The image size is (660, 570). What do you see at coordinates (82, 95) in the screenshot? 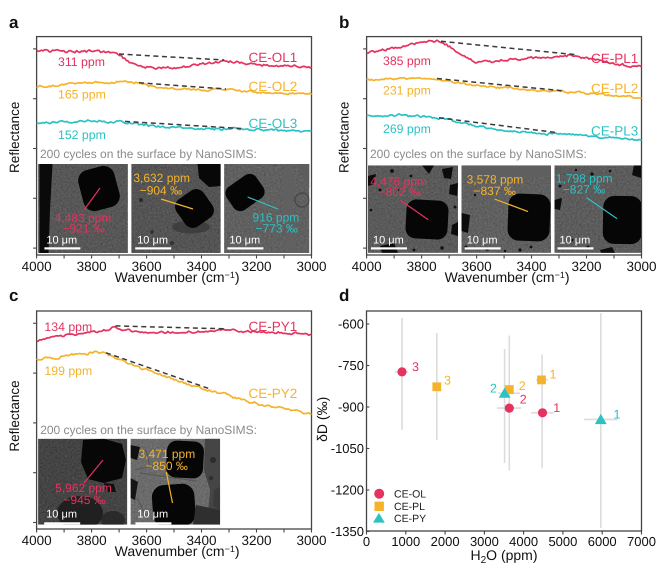
I see `svg-text: 165 ppm` at bounding box center [82, 95].